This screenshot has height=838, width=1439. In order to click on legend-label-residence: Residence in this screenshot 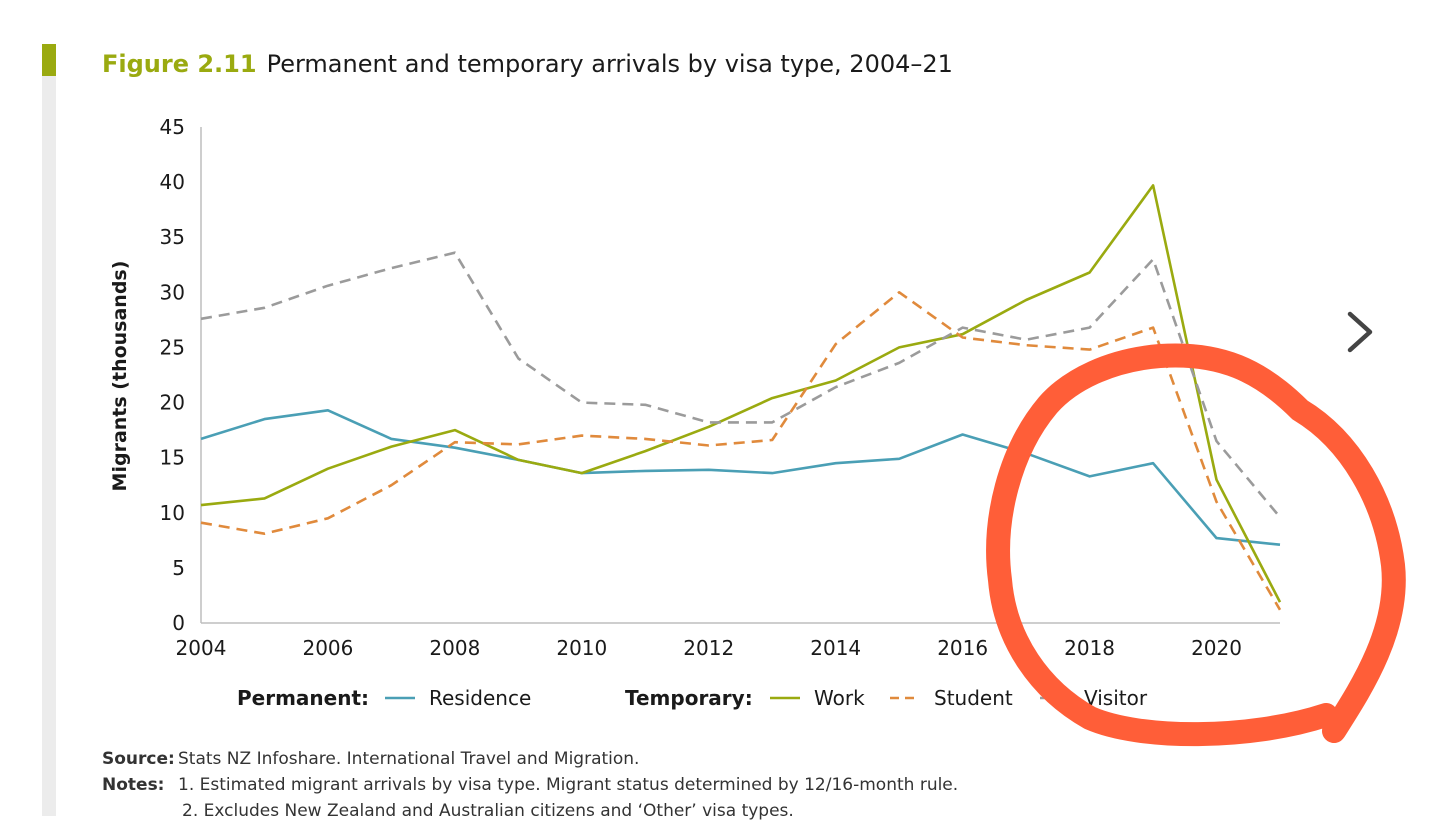, I will do `click(480, 698)`.